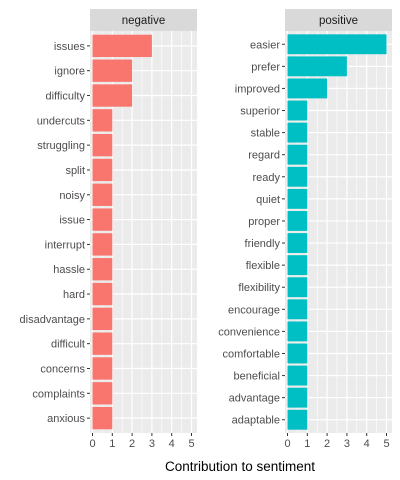 This screenshot has height=480, width=400. Describe the element at coordinates (297, 309) in the screenshot. I see `bar-positive-encourage` at that location.